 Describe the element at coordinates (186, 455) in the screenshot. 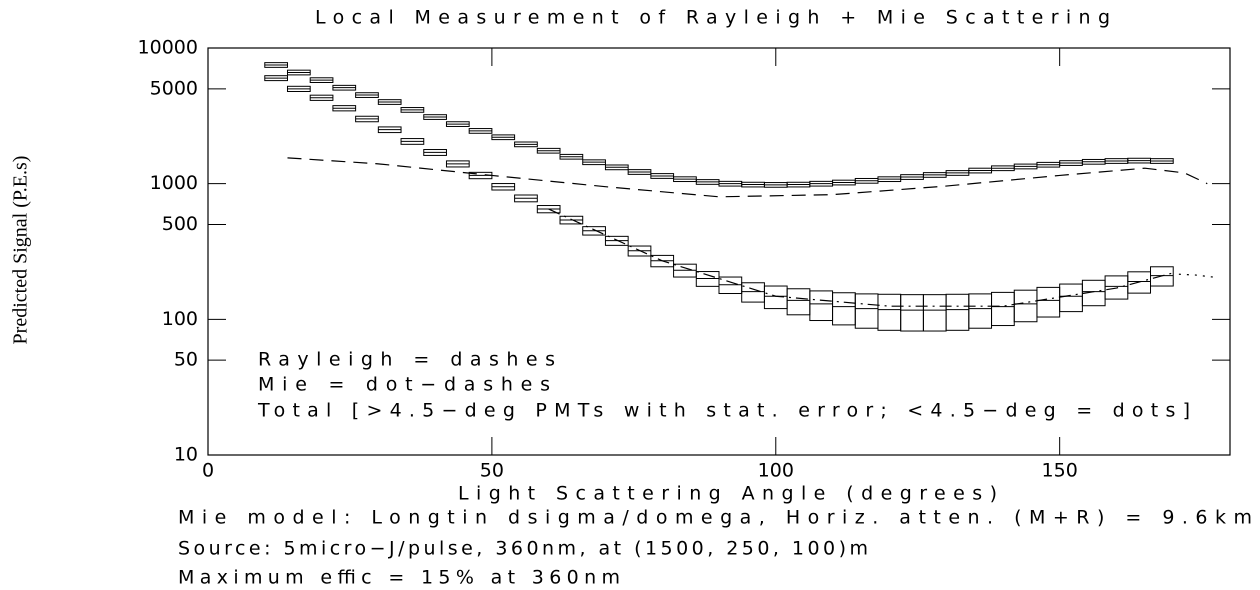

I see `y-tick-label: 10` at that location.